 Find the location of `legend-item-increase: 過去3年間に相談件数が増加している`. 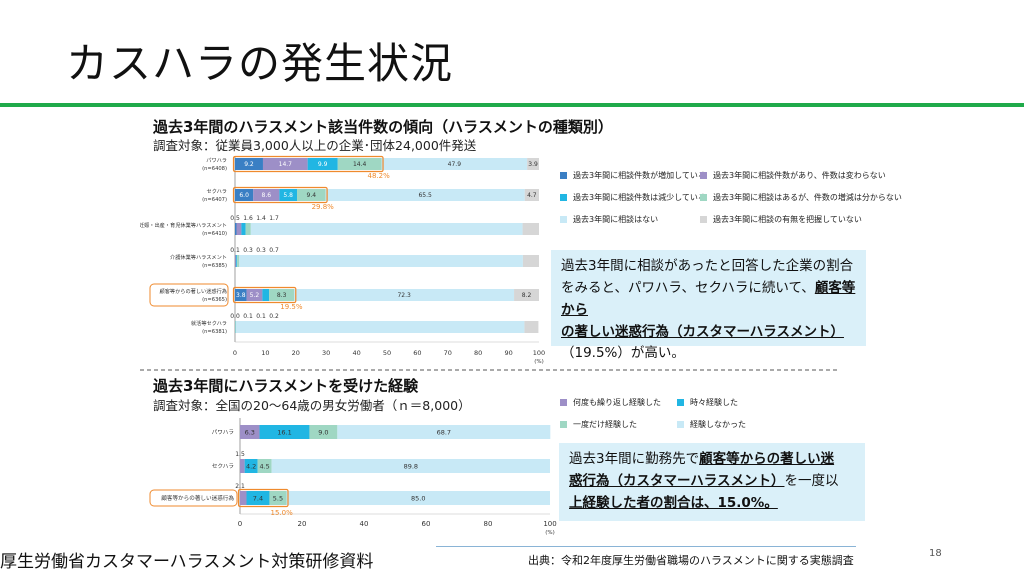

legend-item-increase: 過去3年間に相談件数が増加している is located at coordinates (633, 175).